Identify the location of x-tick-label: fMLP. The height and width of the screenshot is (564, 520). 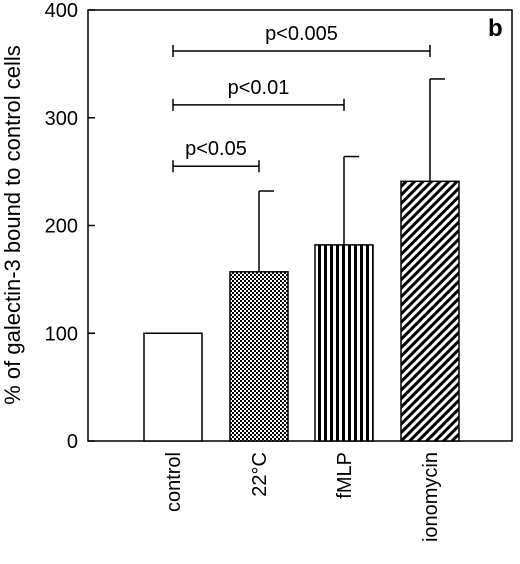
(345, 475).